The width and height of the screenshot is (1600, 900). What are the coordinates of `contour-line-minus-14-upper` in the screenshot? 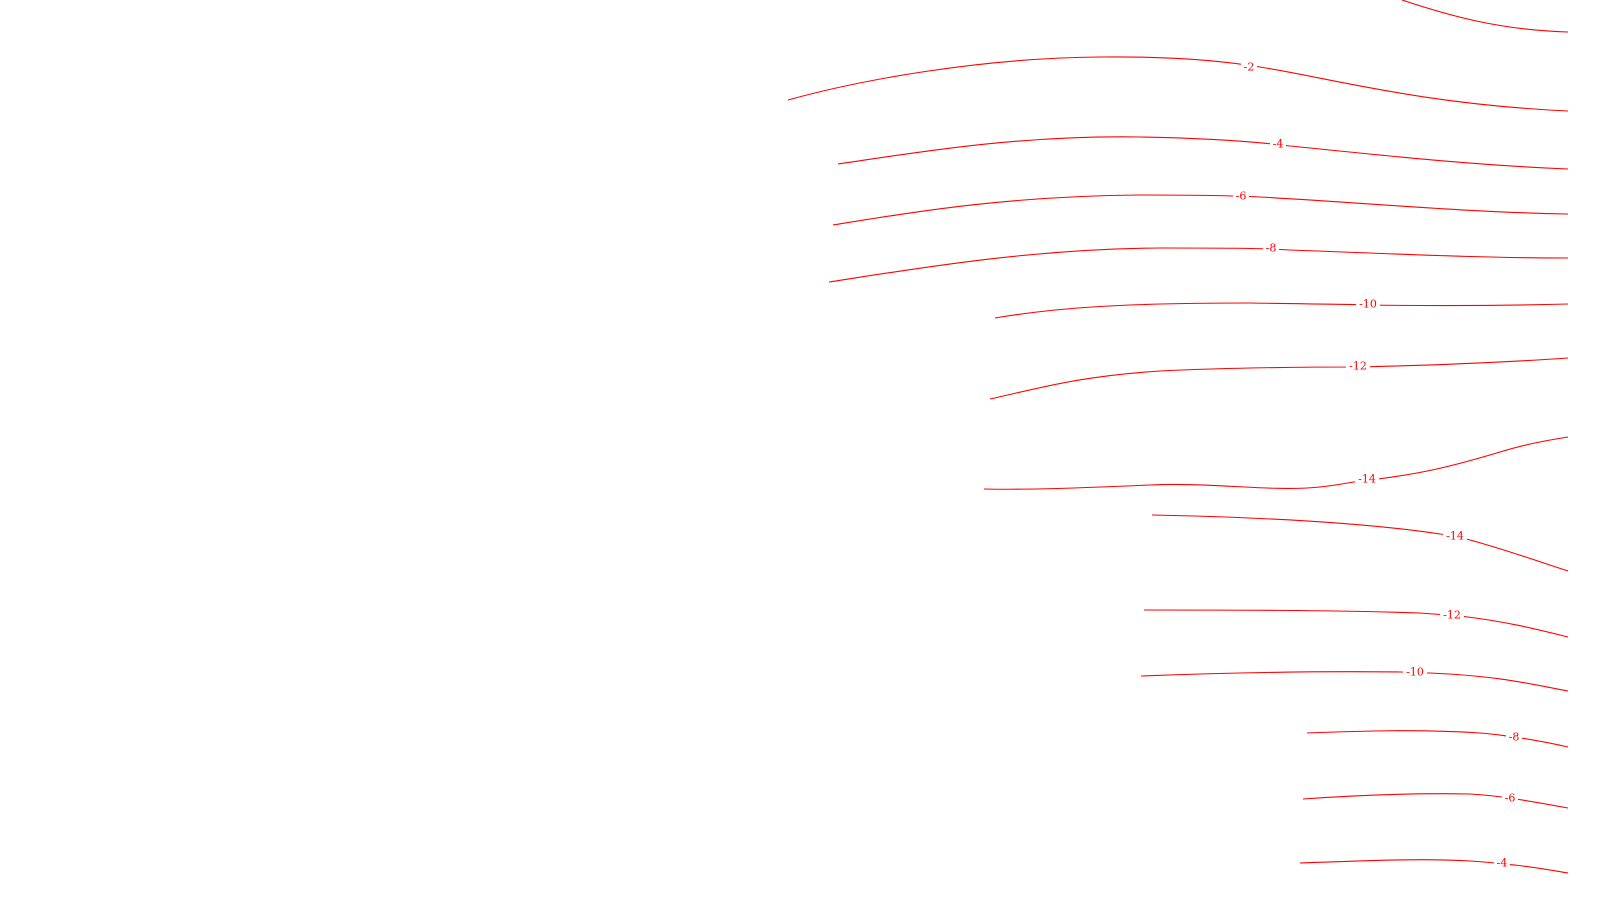 It's located at (1276, 463).